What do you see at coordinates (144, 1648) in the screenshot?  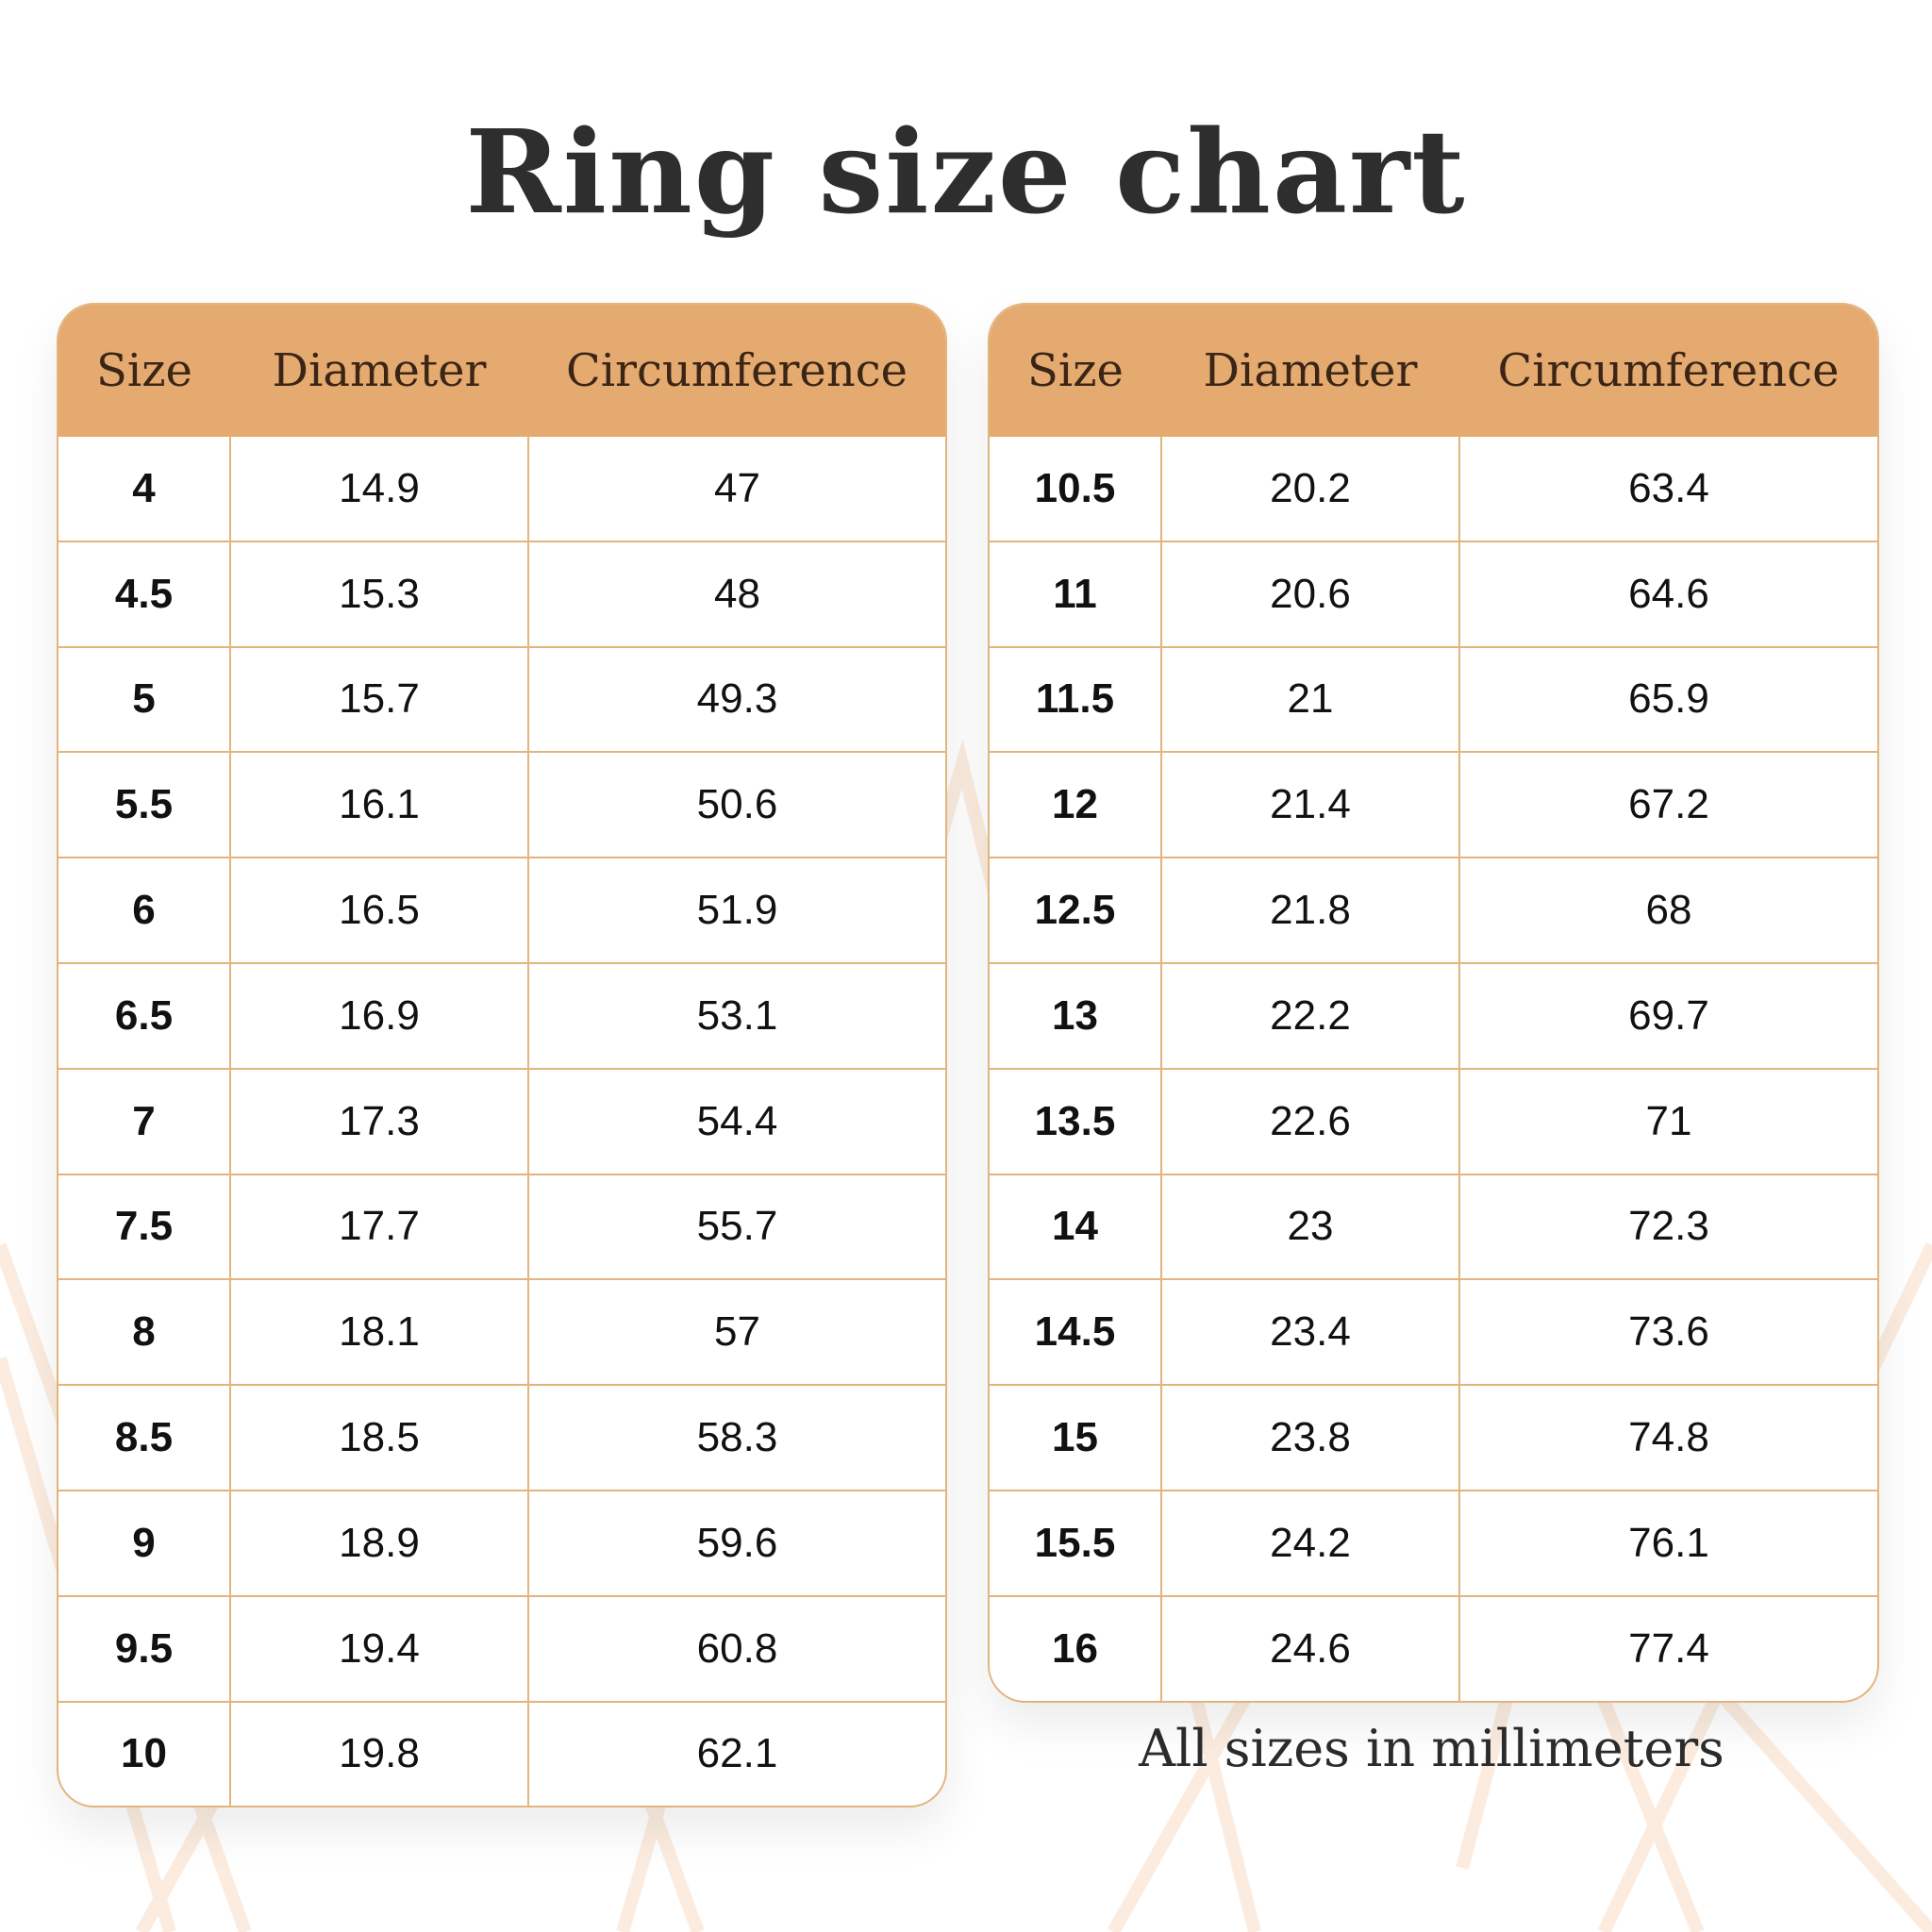 I see `size-cell: 9.5` at bounding box center [144, 1648].